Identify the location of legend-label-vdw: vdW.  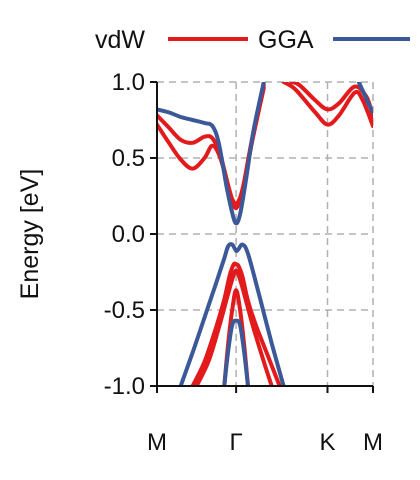
(120, 40).